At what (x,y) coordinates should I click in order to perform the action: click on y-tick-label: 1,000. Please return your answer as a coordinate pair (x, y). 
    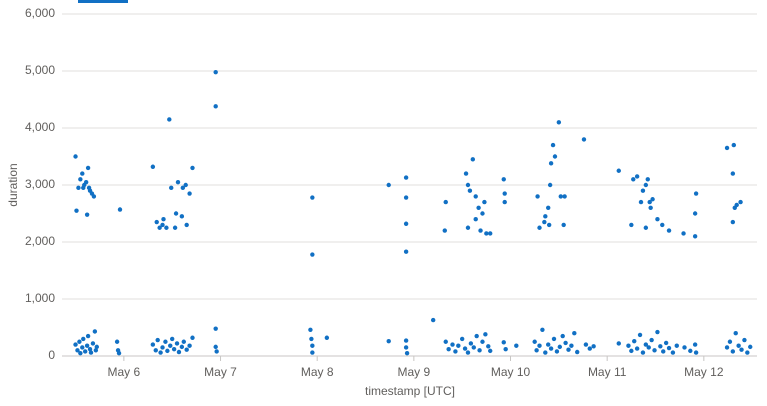
    Looking at the image, I should click on (40, 298).